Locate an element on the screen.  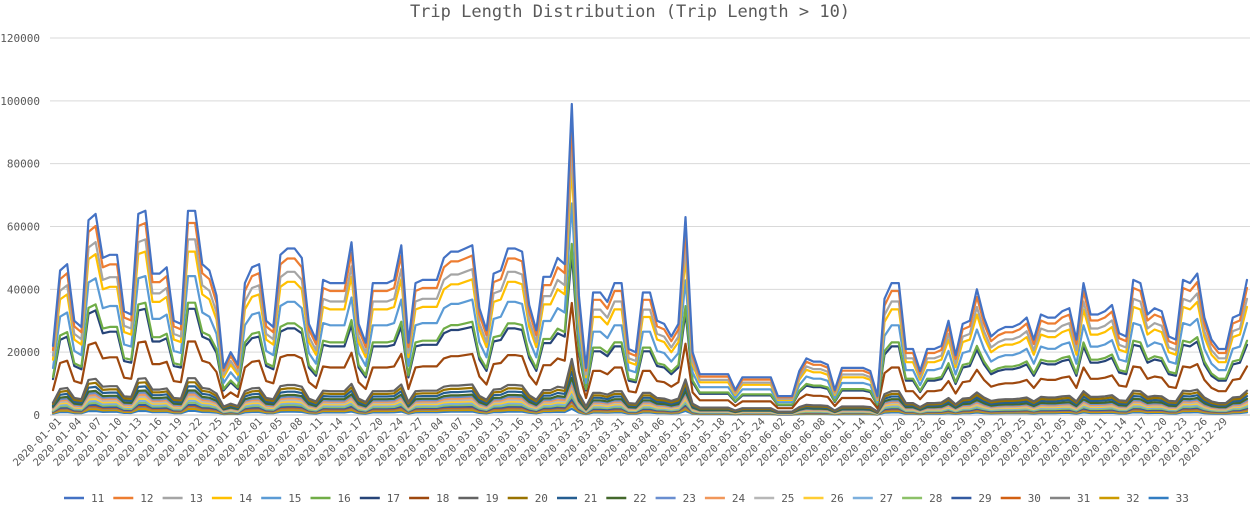
legend-label-17: 17 is located at coordinates (393, 498).